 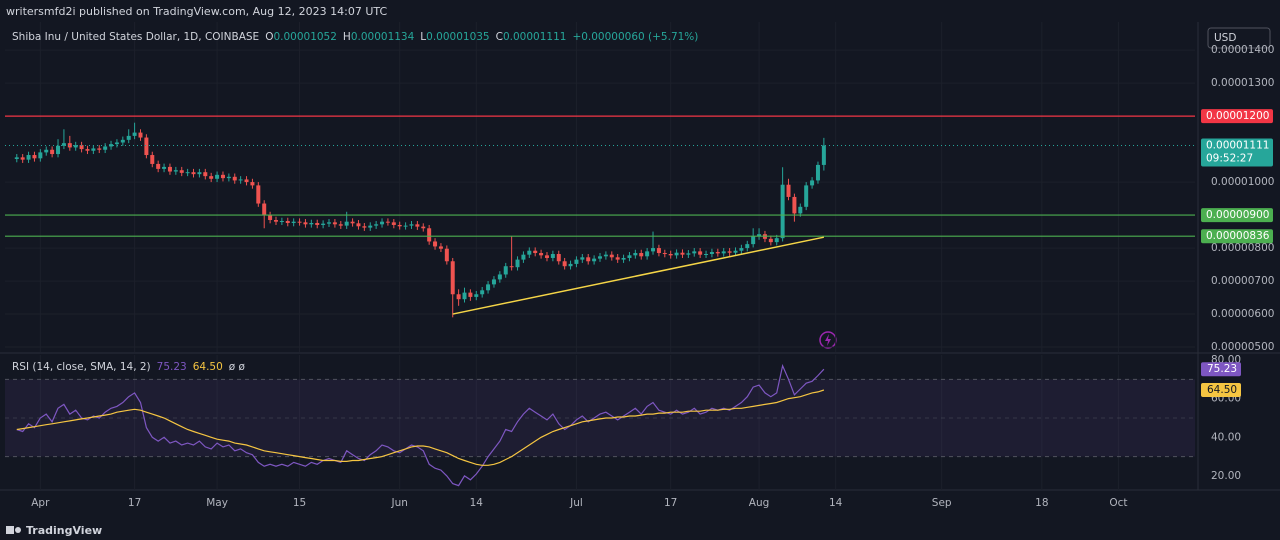 What do you see at coordinates (378, 37) in the screenshot?
I see `ohlc-high: H0.00001134` at bounding box center [378, 37].